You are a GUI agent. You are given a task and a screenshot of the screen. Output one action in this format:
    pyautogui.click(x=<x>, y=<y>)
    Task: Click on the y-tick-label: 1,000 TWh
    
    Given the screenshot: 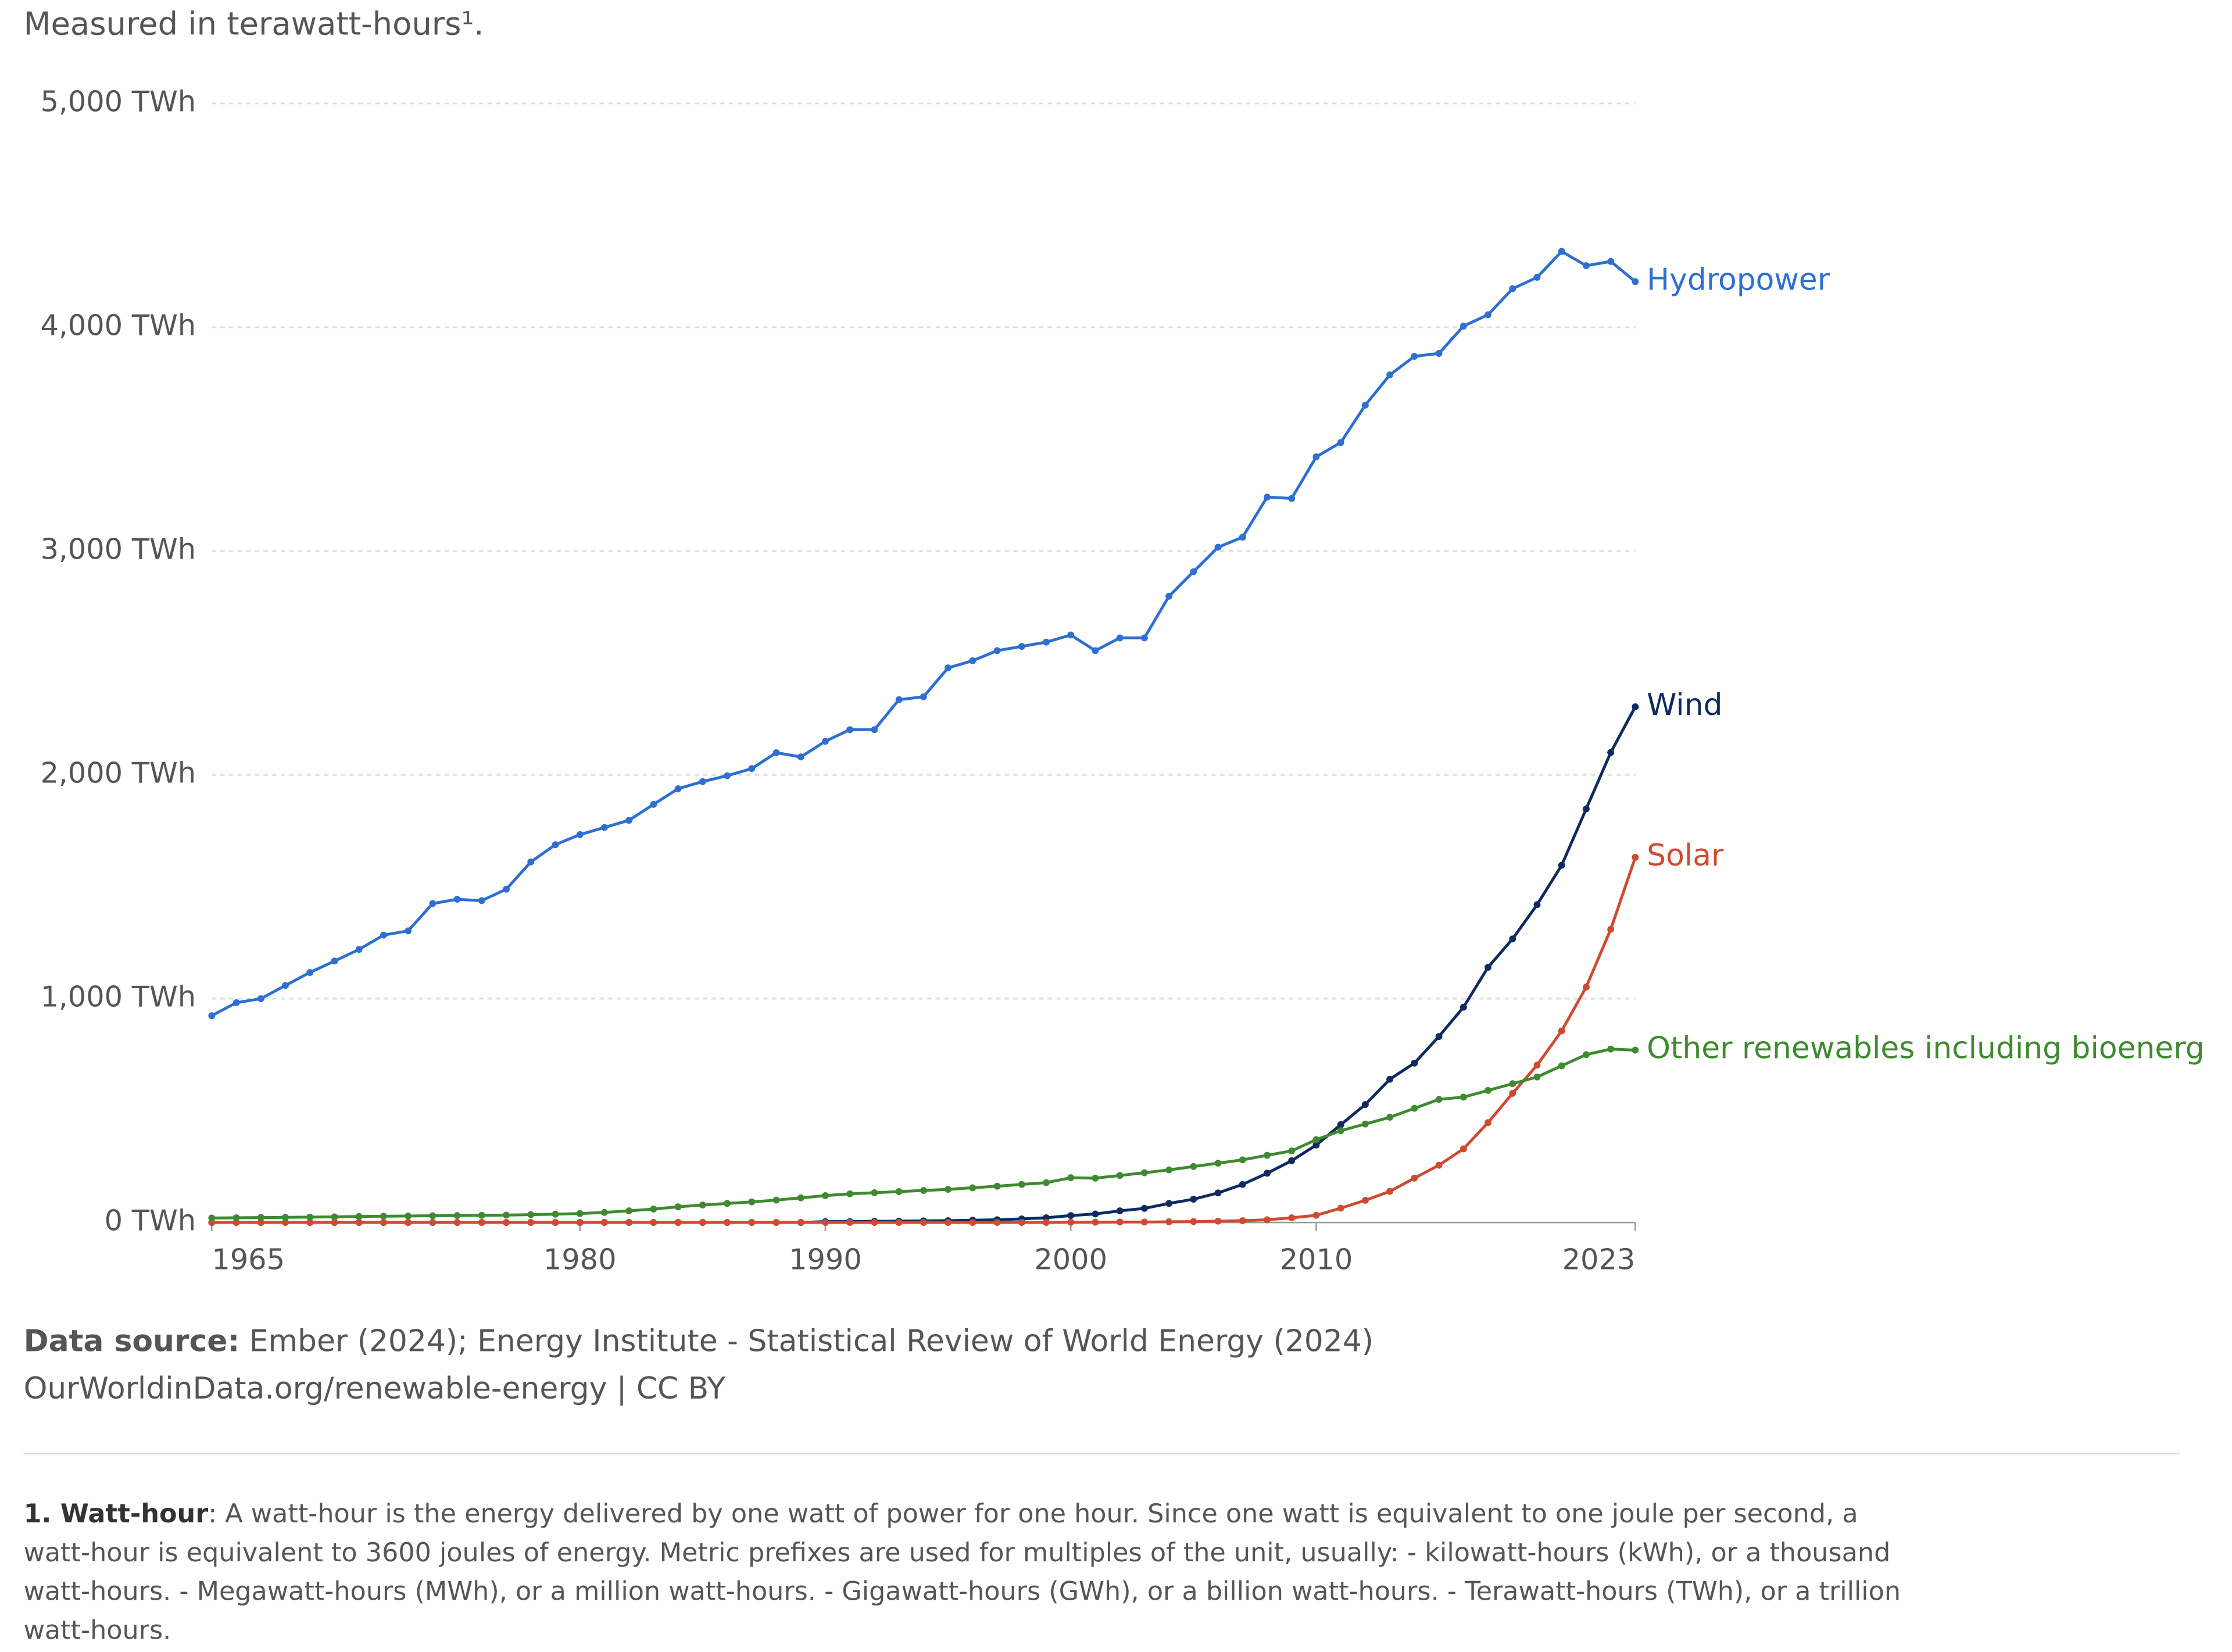 What is the action you would take?
    pyautogui.click(x=119, y=997)
    